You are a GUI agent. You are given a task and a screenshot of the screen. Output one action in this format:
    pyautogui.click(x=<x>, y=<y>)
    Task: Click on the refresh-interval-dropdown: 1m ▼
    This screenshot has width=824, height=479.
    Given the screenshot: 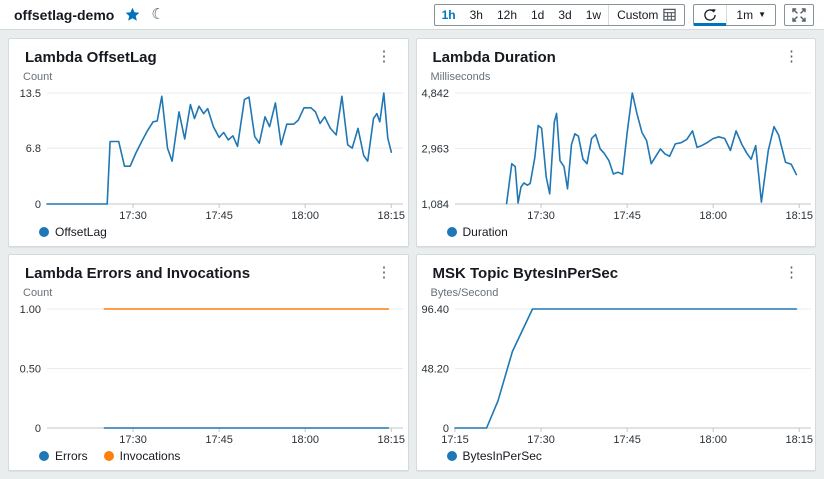 What is the action you would take?
    pyautogui.click(x=751, y=15)
    